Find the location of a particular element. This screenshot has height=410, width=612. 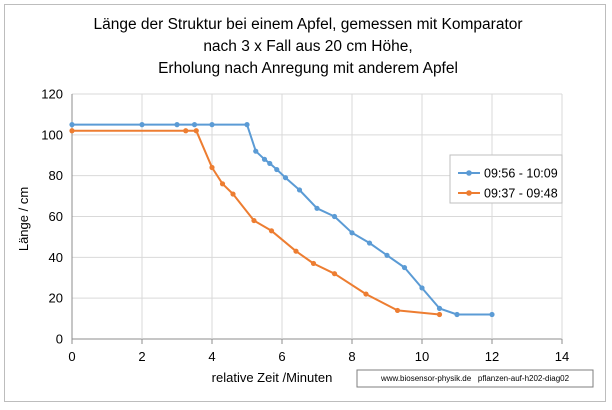

y-axis-label: Länge / cm is located at coordinates (23, 219).